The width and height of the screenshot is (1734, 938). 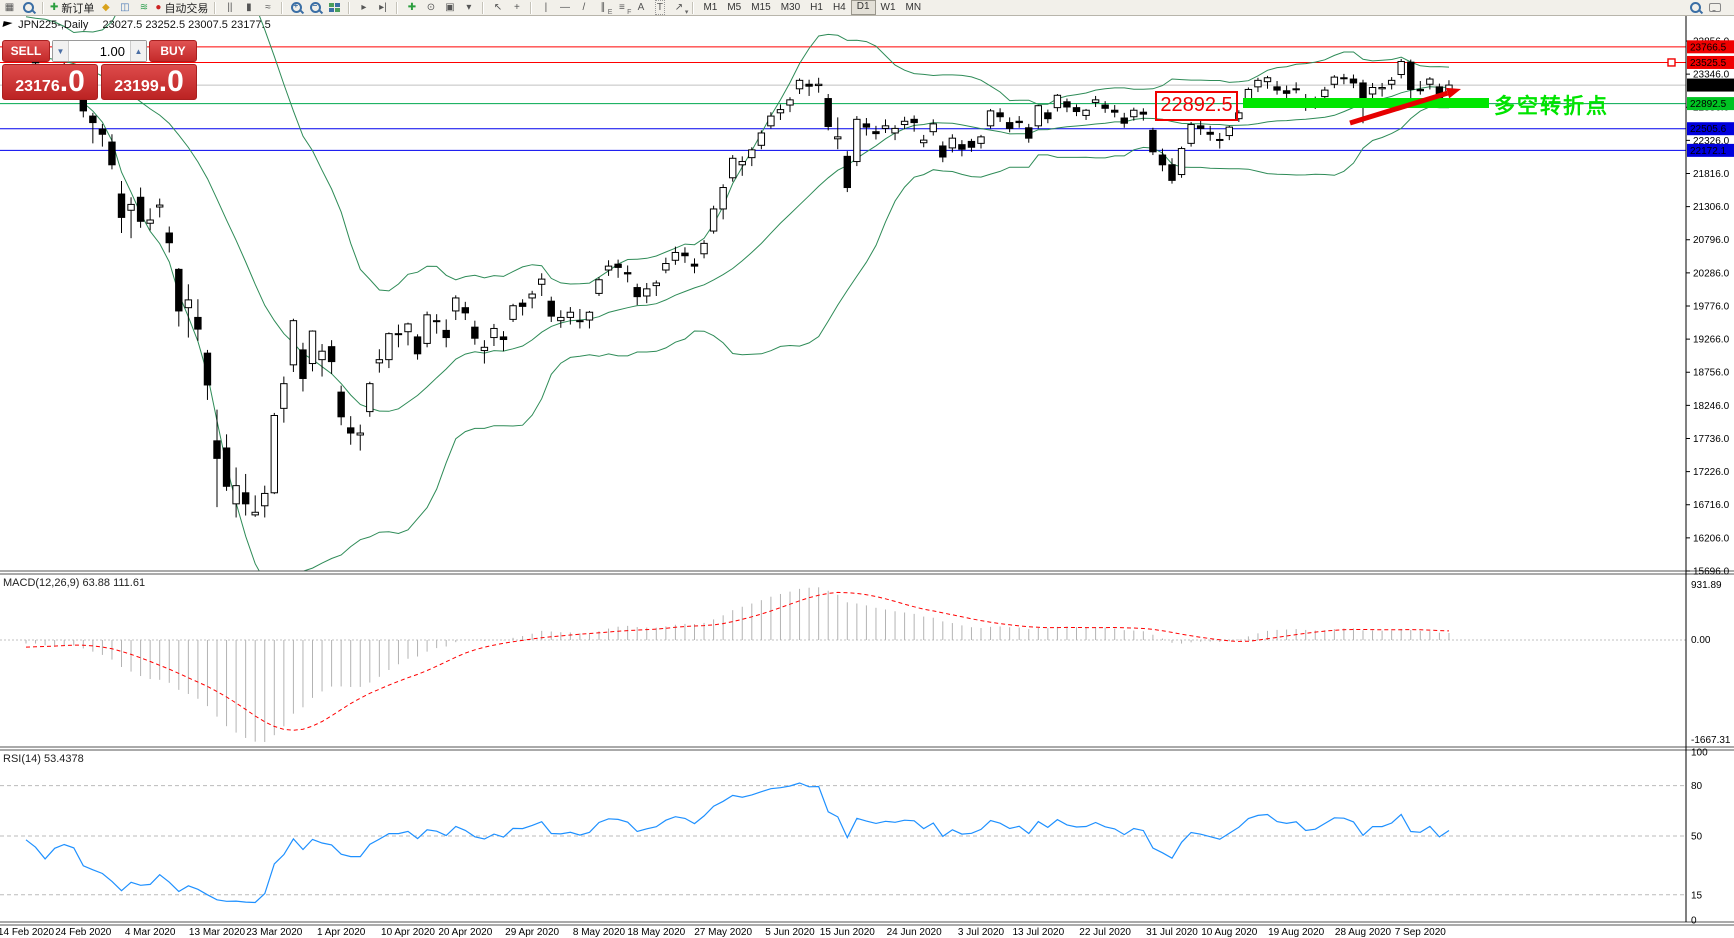 I want to click on arrows-icon: ↗ ▾, so click(x=681, y=9).